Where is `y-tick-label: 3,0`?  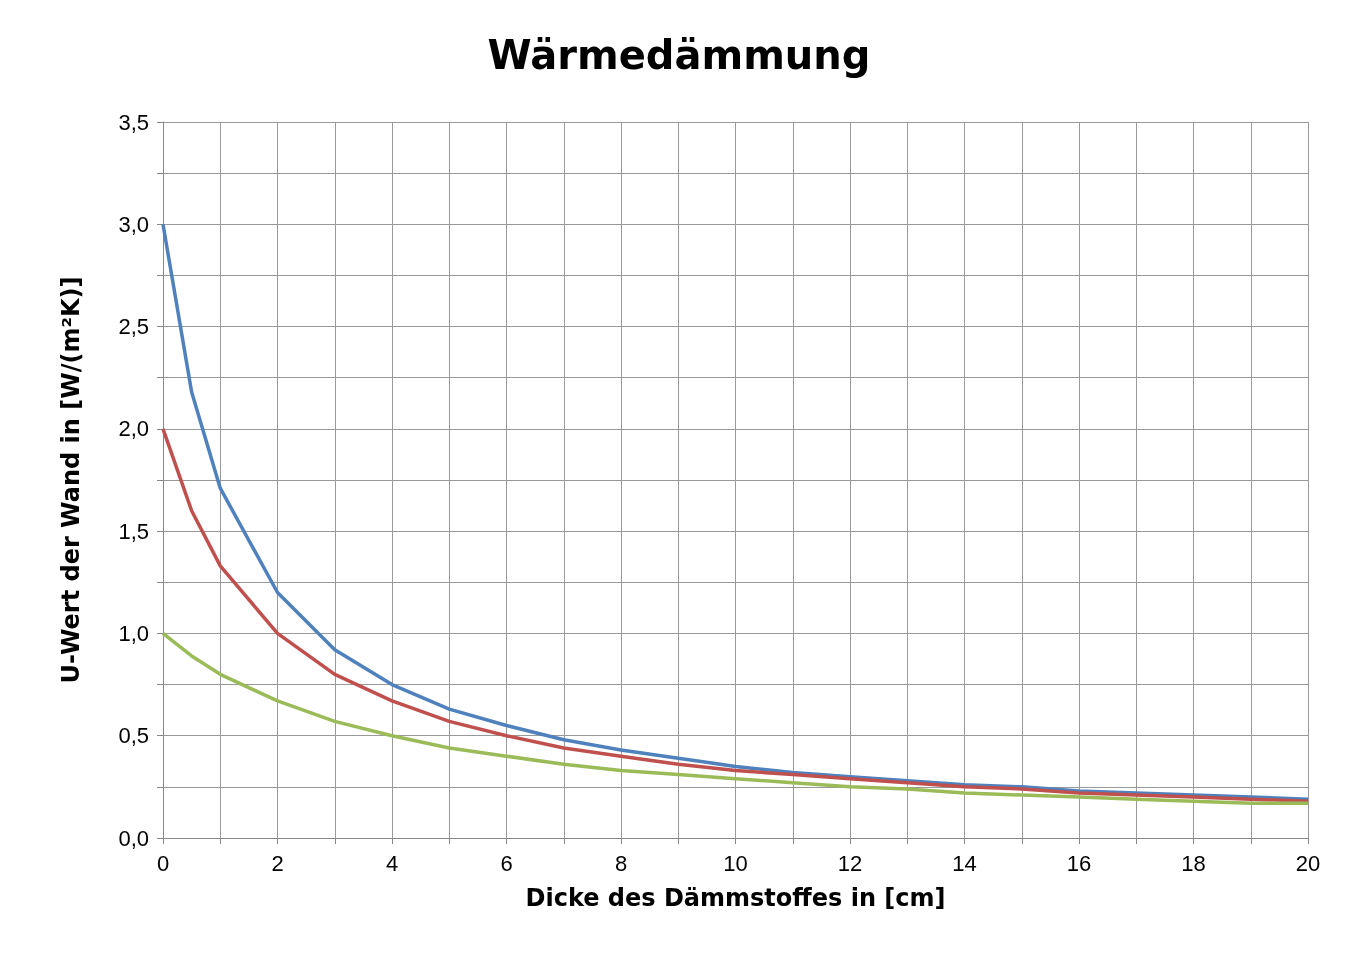
y-tick-label: 3,0 is located at coordinates (133, 224).